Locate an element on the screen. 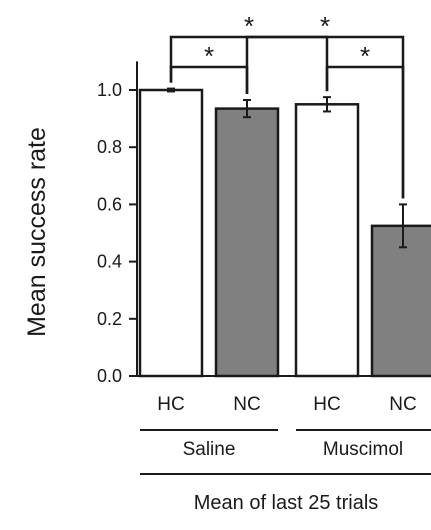 This screenshot has width=431, height=530. y-tick-label: 1.0 is located at coordinates (109, 90).